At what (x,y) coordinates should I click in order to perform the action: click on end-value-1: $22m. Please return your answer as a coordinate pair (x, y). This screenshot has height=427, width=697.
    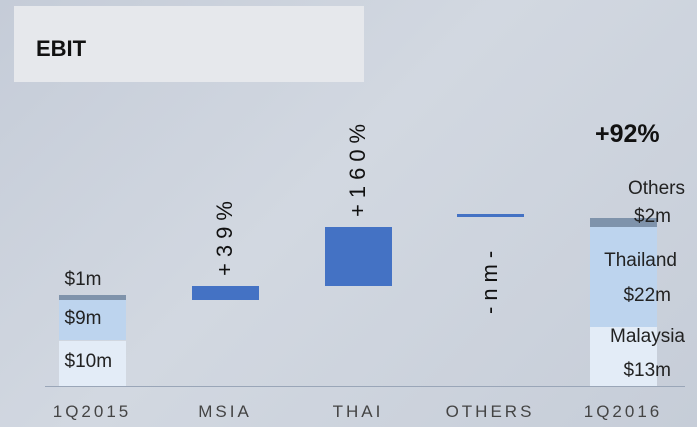
    Looking at the image, I should click on (647, 295).